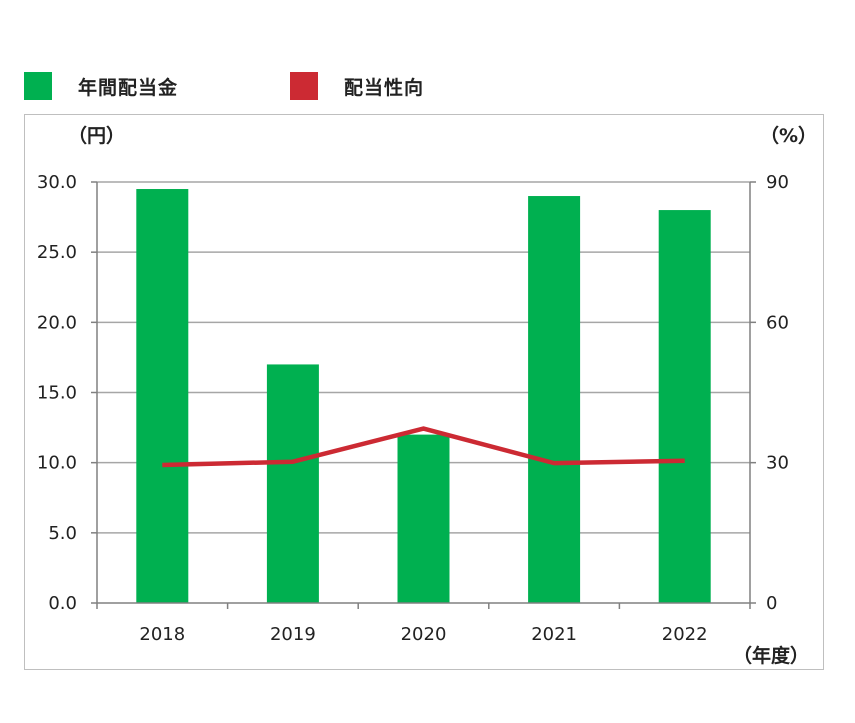 This screenshot has height=723, width=855. What do you see at coordinates (293, 634) in the screenshot?
I see `x-tick-label-2019: 2019` at bounding box center [293, 634].